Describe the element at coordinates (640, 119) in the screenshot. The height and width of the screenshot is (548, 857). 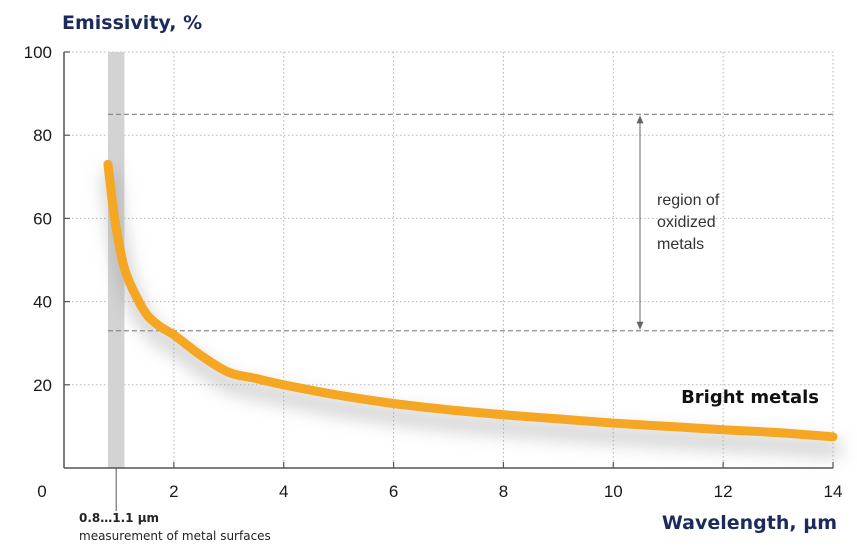
I see `region-arrow-head-up` at that location.